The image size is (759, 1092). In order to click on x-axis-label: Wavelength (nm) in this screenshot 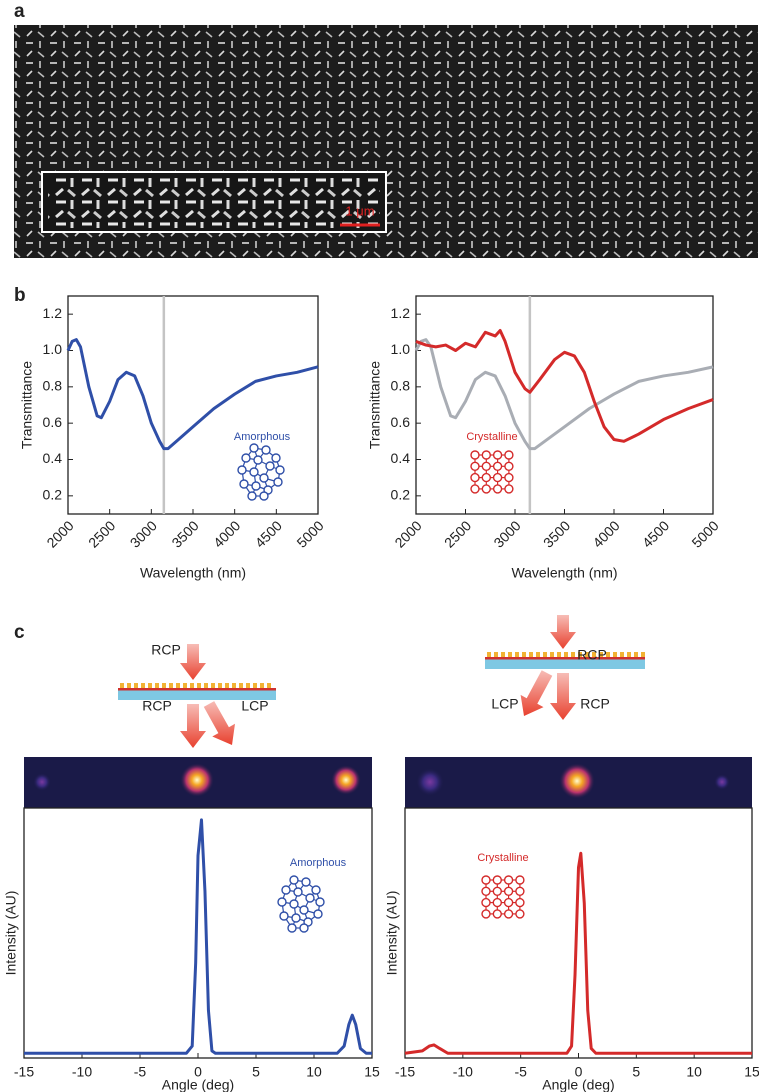, I will do `click(564, 573)`.